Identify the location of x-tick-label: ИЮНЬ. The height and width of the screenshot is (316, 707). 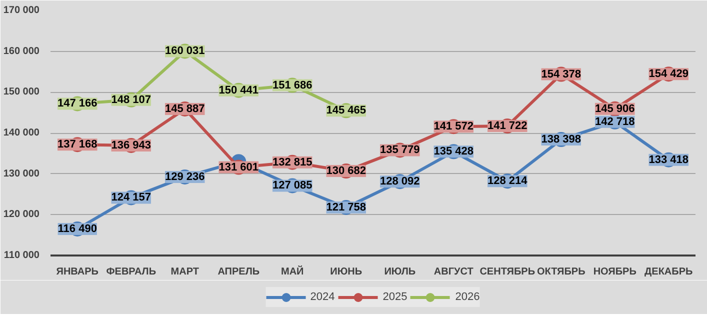
(346, 272).